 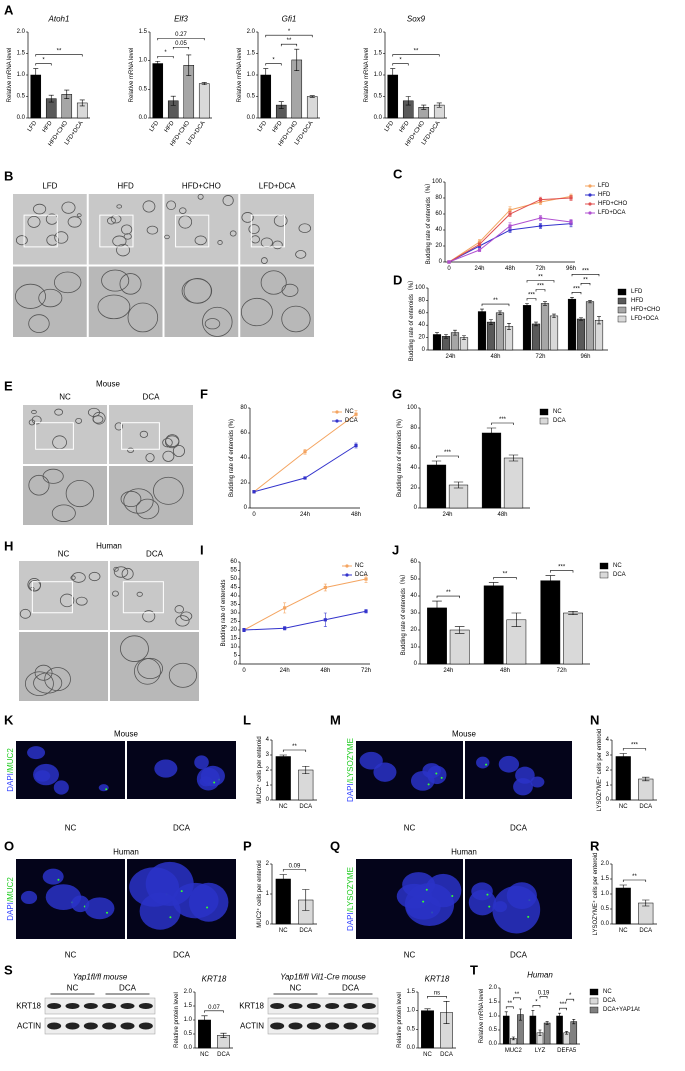 I want to click on significance-label: 0.05, so click(x=181, y=44).